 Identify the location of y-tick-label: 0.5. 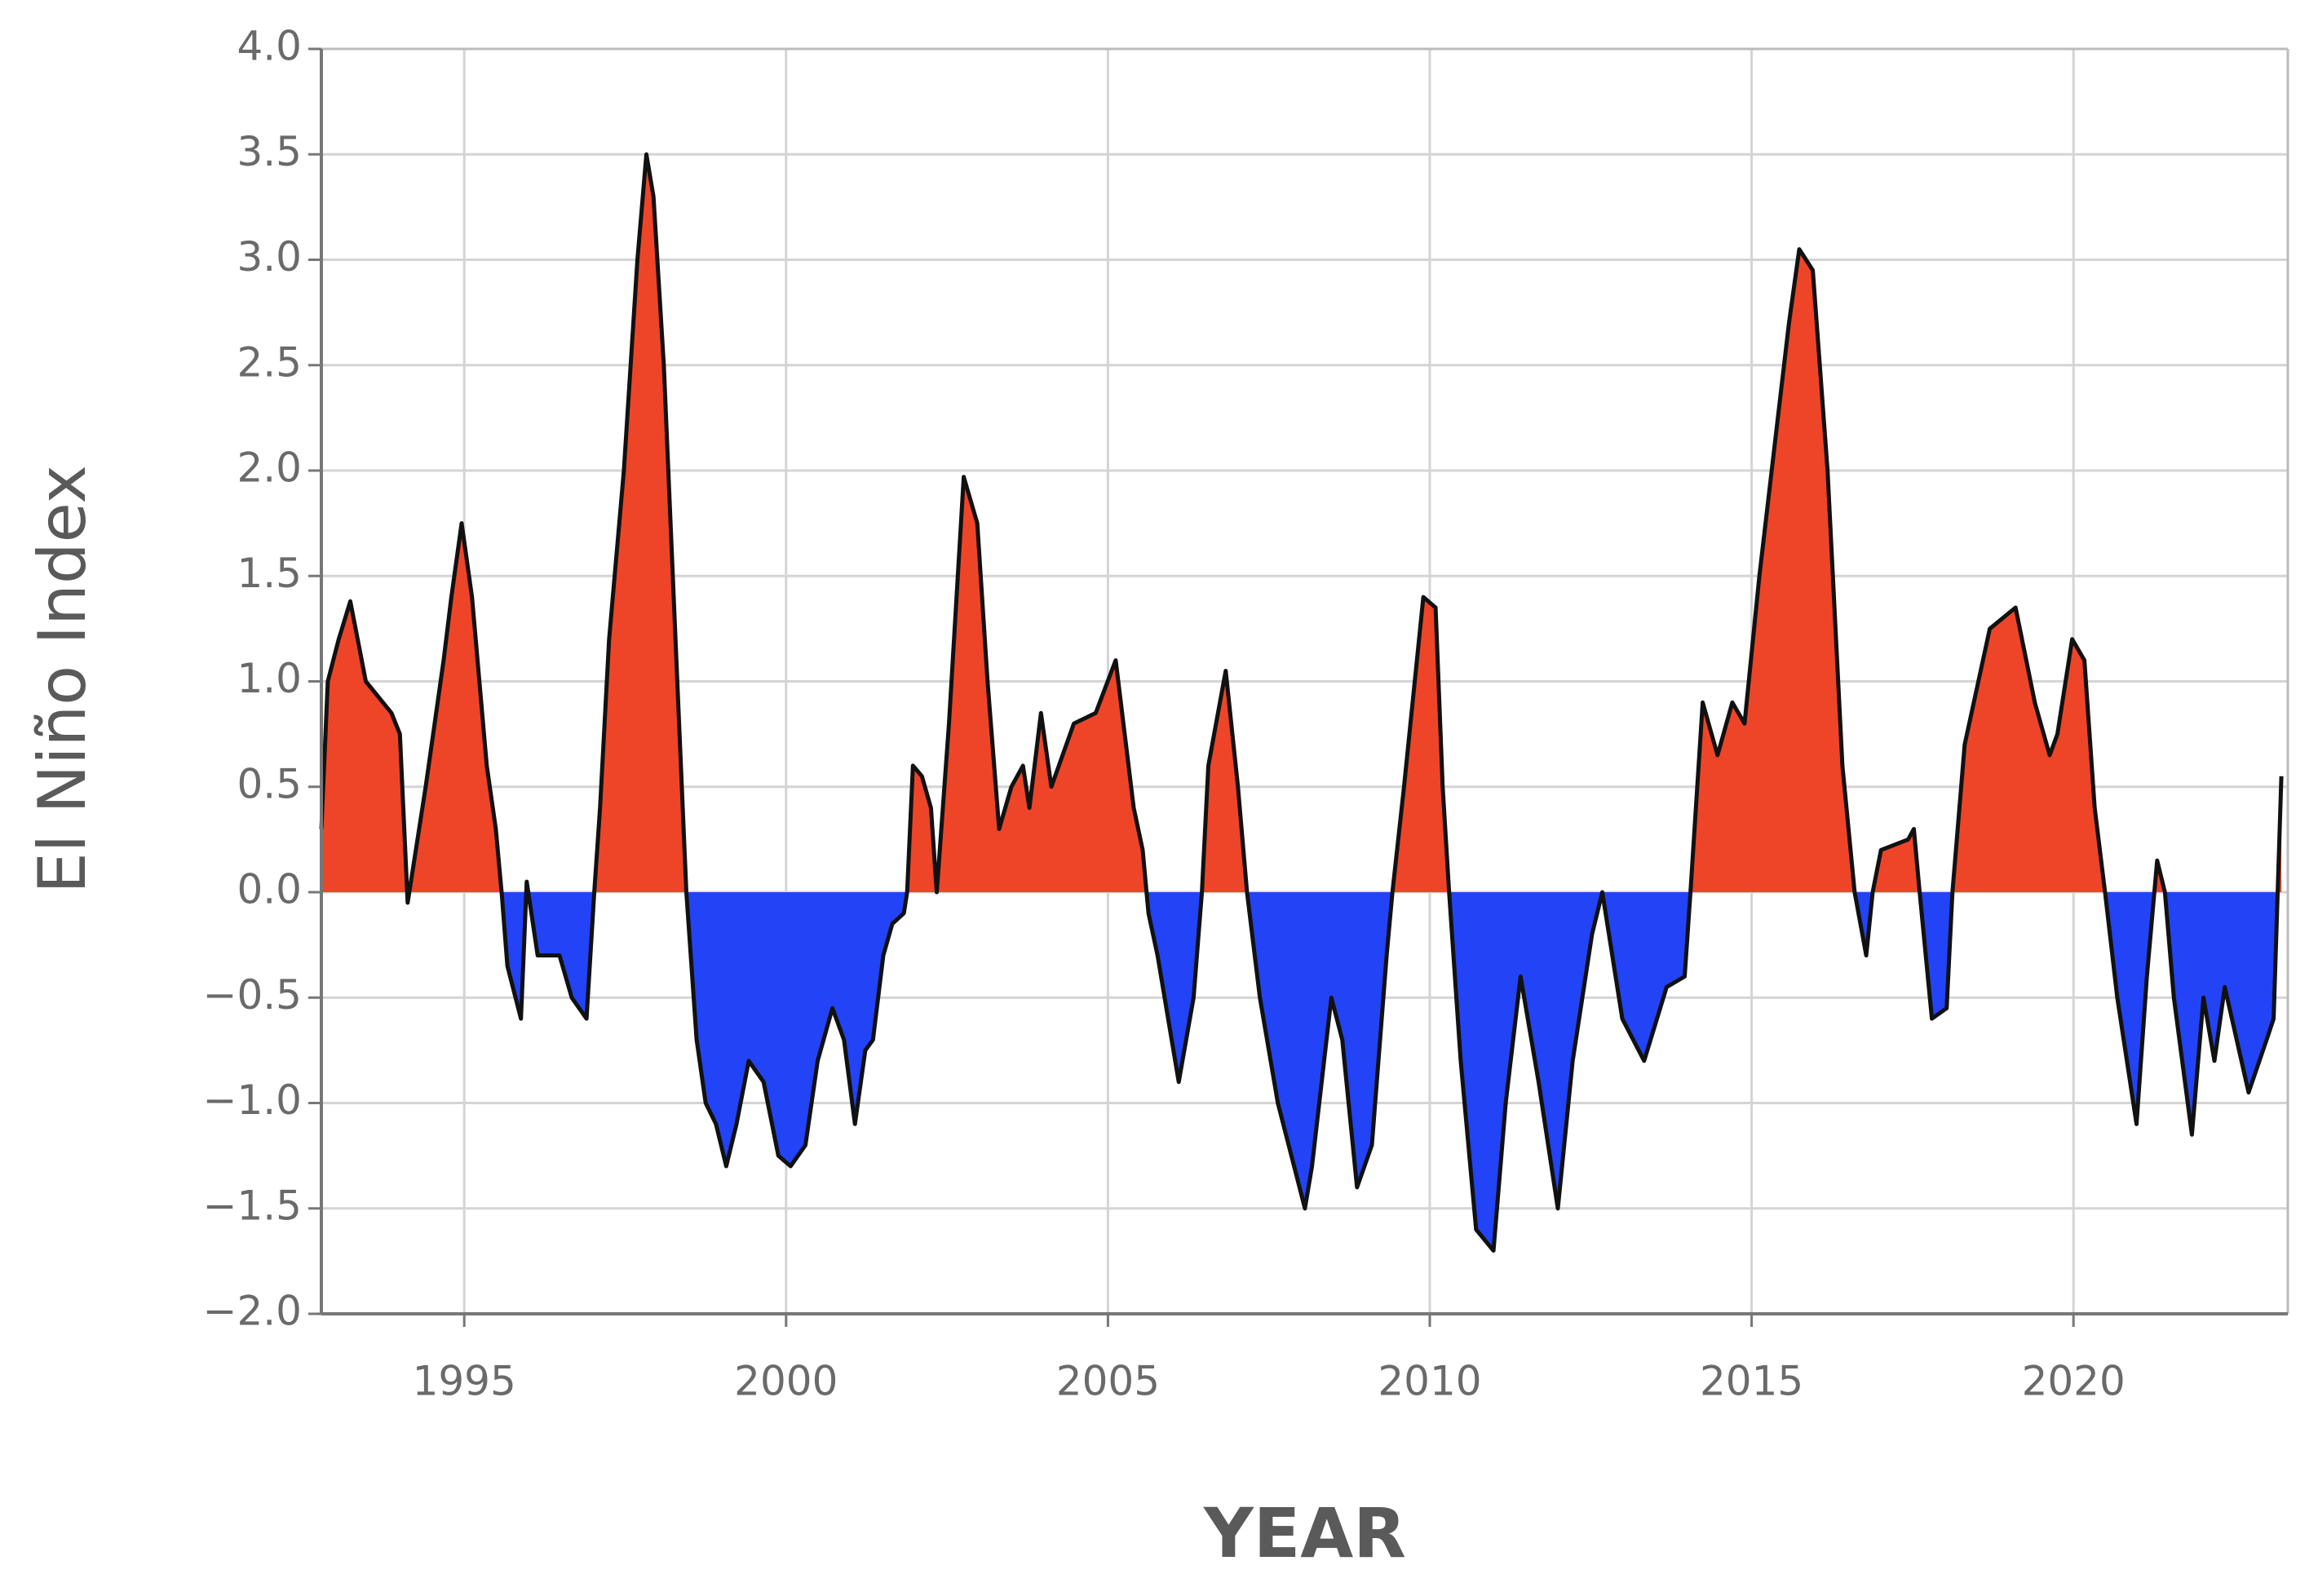
(269, 783).